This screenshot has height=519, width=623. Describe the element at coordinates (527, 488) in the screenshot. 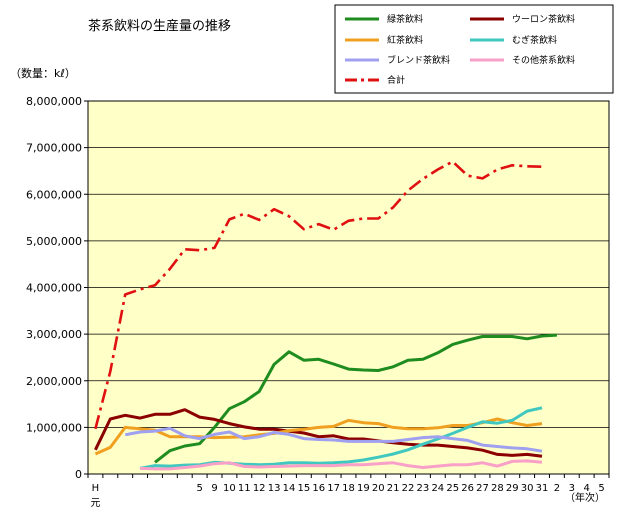

I see `x-tick-label: 30` at that location.